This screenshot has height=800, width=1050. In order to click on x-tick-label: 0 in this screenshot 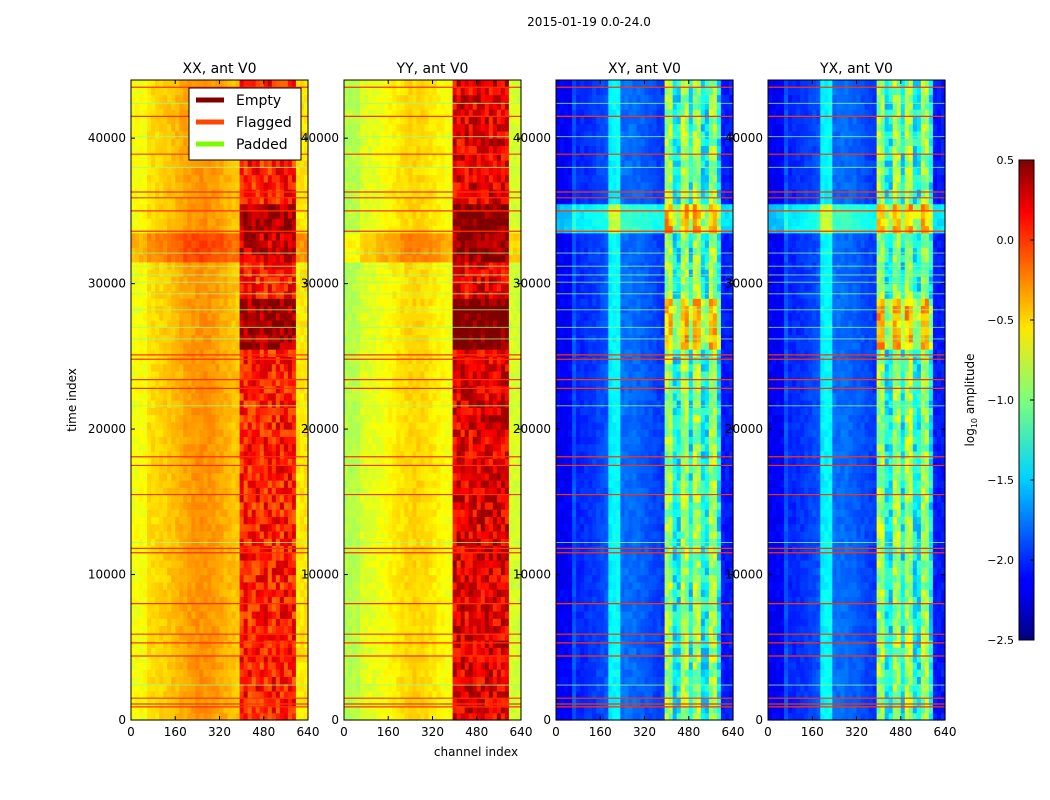, I will do `click(131, 732)`.